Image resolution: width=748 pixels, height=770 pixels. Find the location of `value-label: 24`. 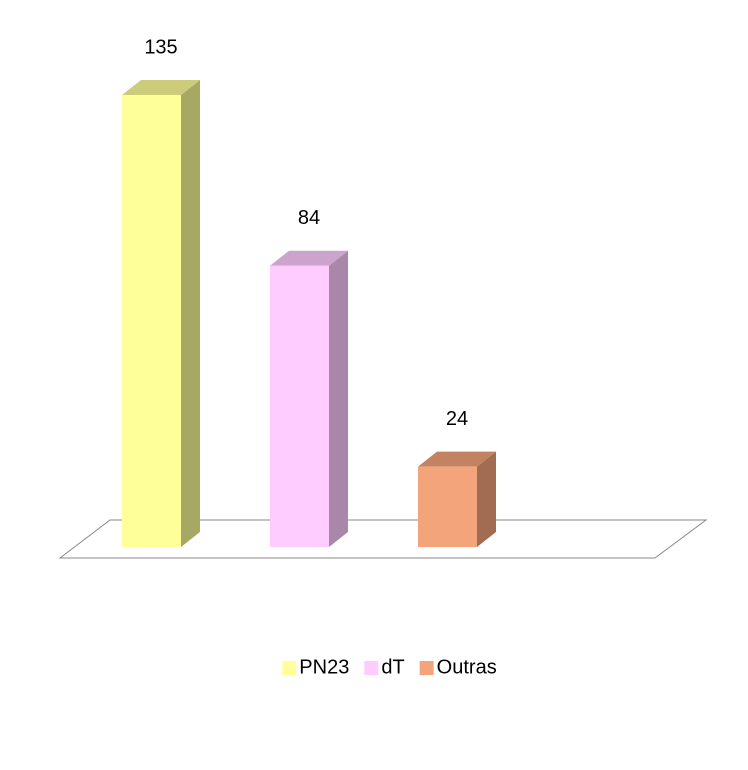

value-label: 24 is located at coordinates (457, 419).